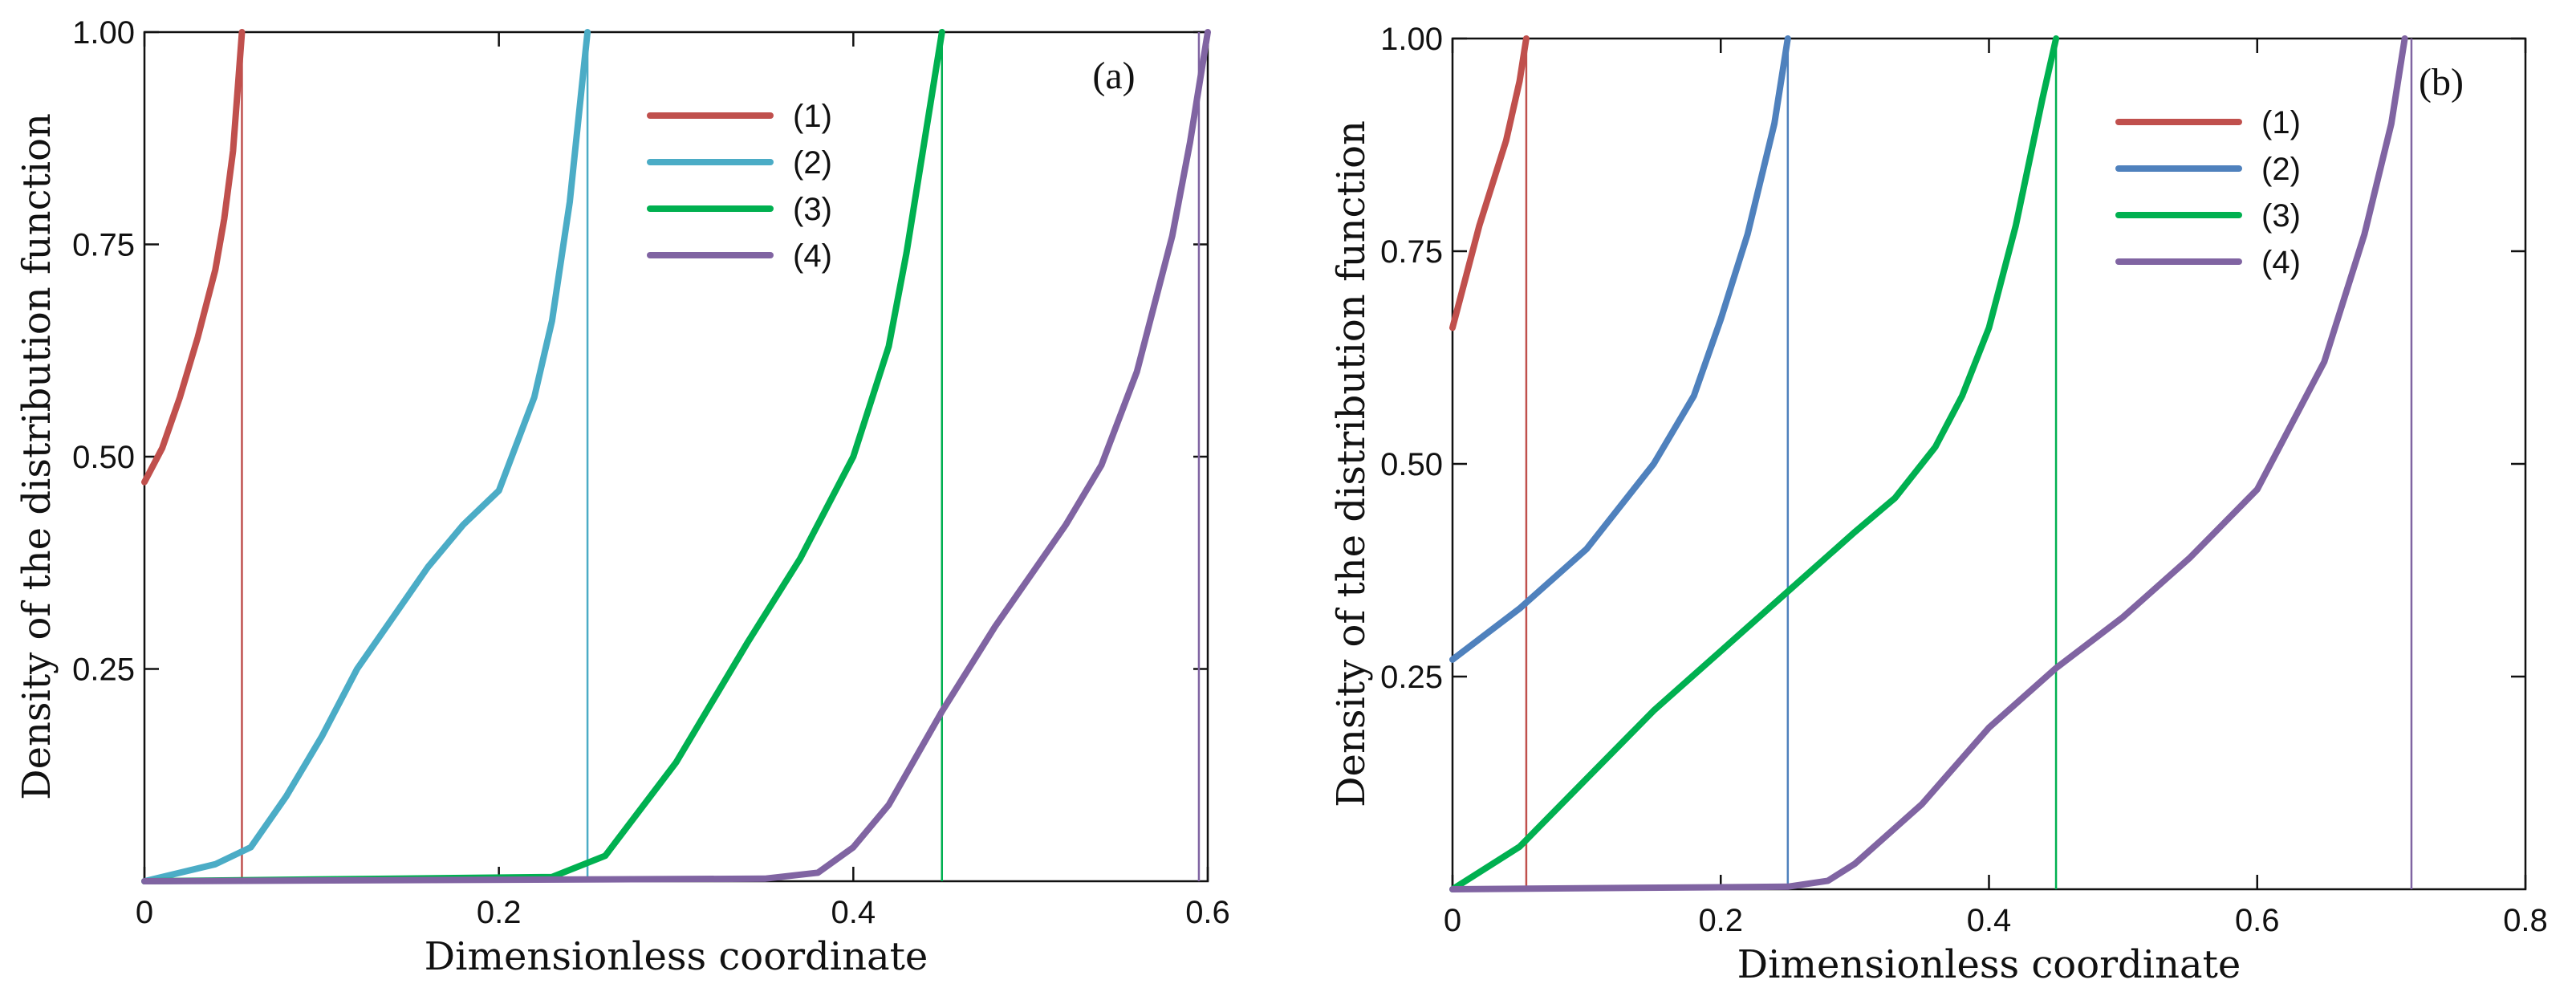 The width and height of the screenshot is (2576, 996). I want to click on x-tick-label: 0.8, so click(2526, 920).